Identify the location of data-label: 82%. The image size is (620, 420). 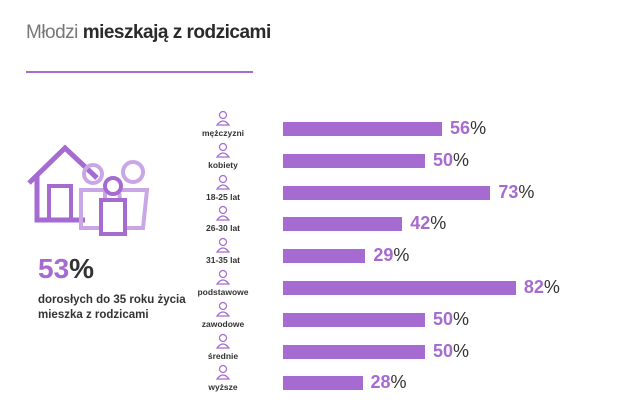
(542, 287).